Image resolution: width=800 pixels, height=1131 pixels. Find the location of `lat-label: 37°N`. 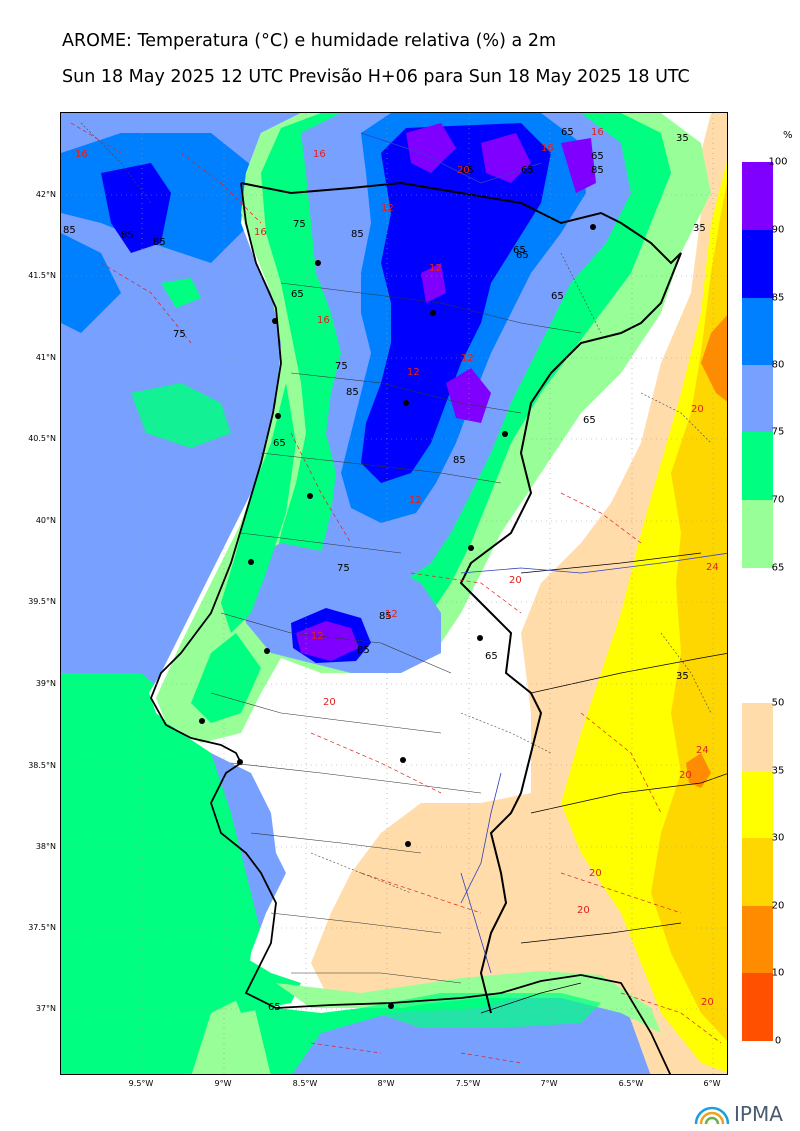

lat-label: 37°N is located at coordinates (45, 1008).